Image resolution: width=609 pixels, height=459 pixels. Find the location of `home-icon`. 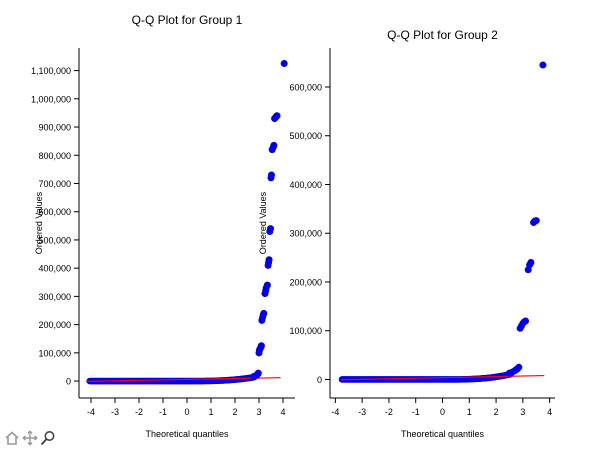

home-icon is located at coordinates (12, 438).